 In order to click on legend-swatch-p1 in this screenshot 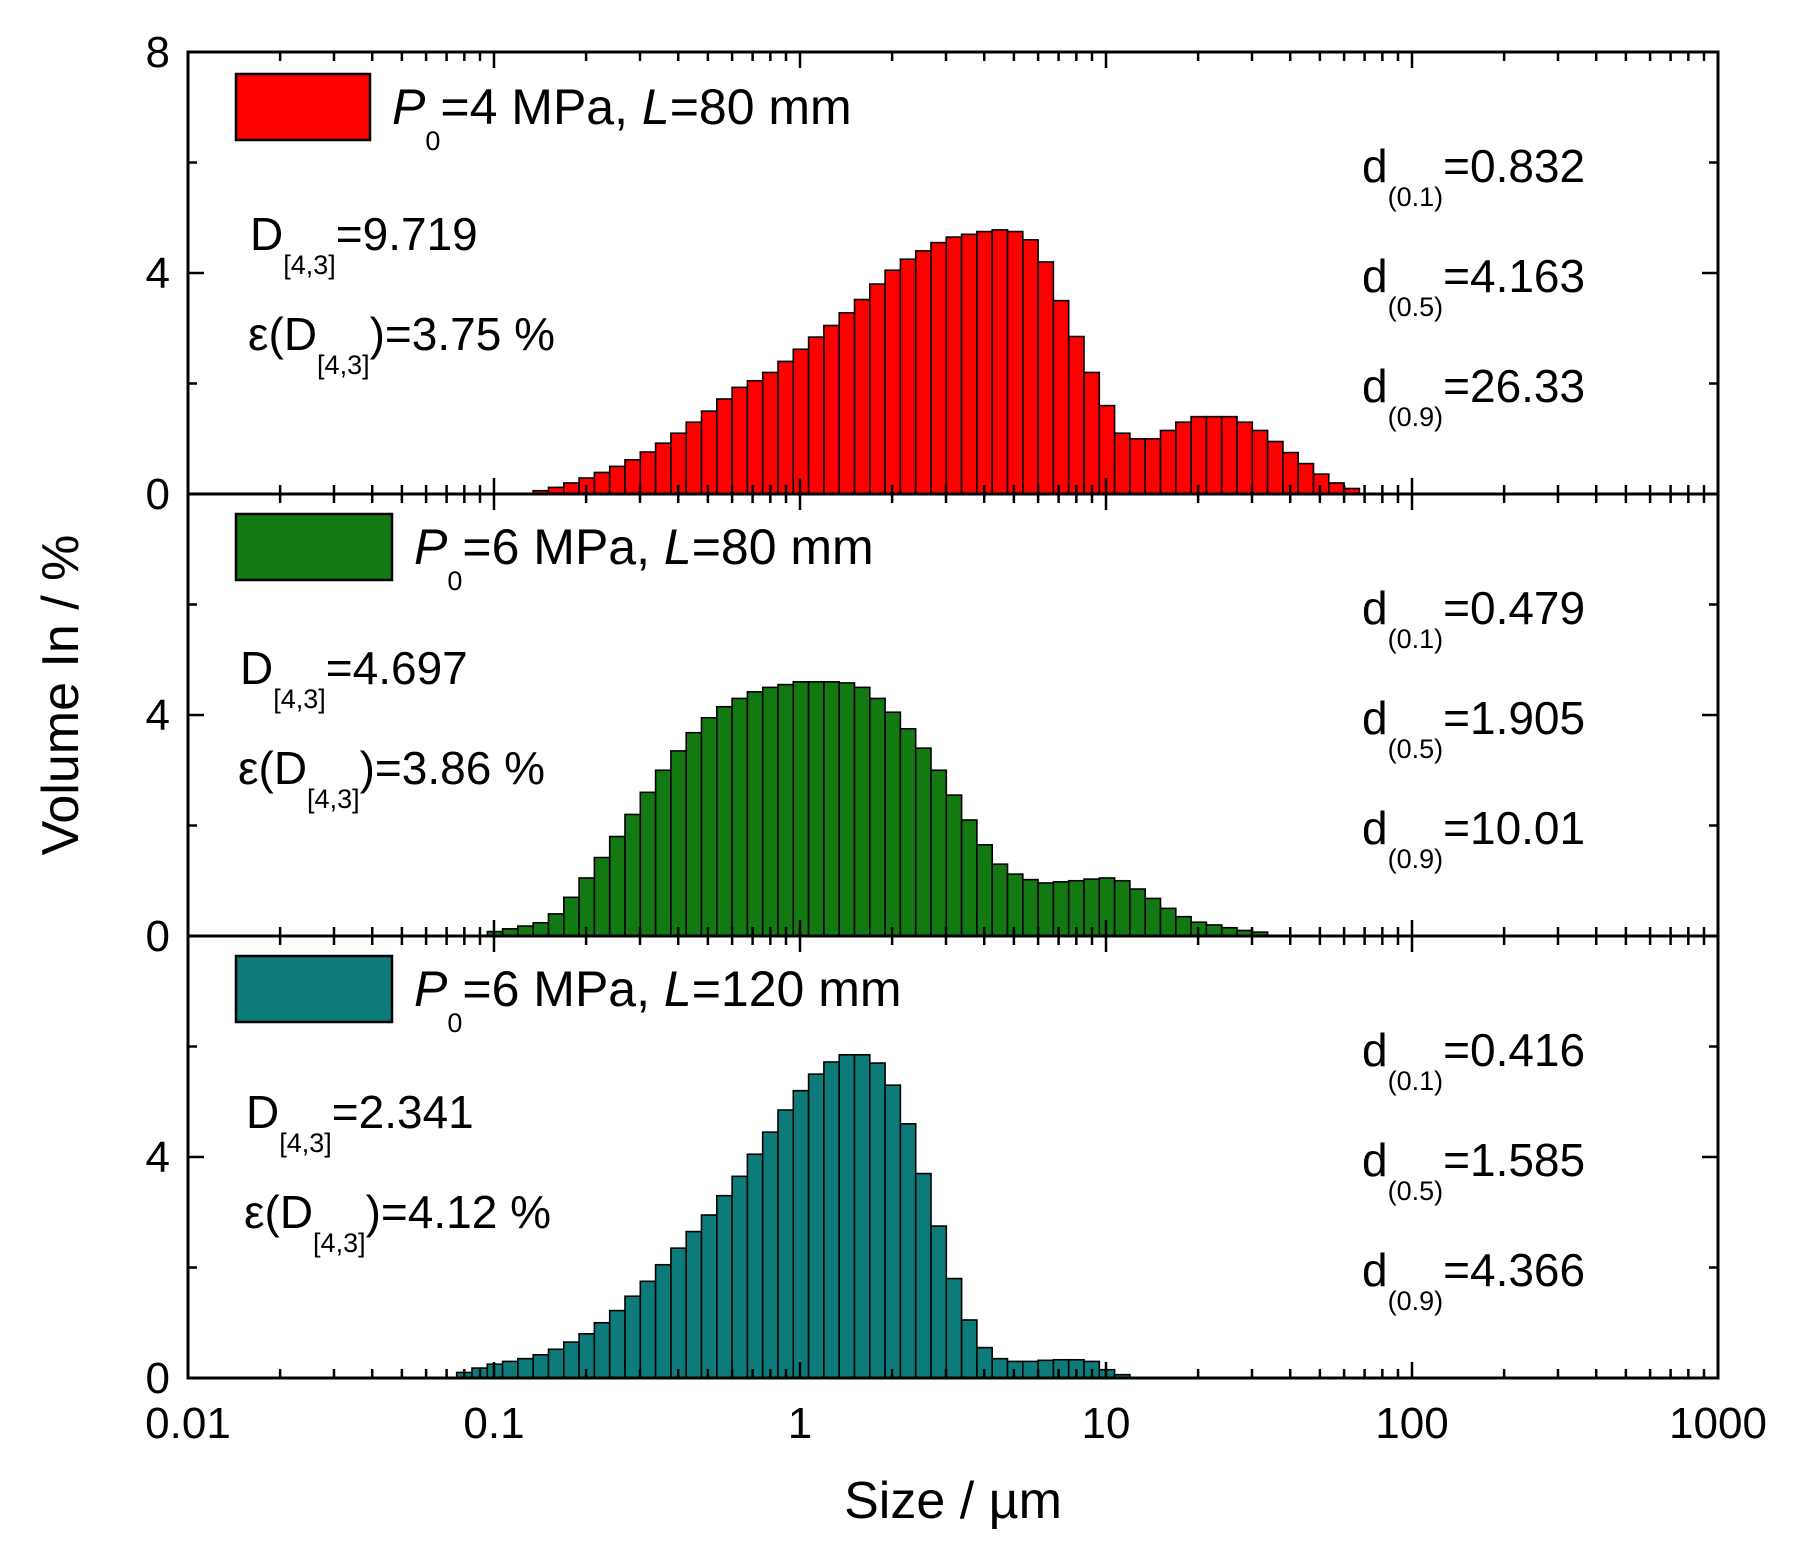, I will do `click(303, 107)`.